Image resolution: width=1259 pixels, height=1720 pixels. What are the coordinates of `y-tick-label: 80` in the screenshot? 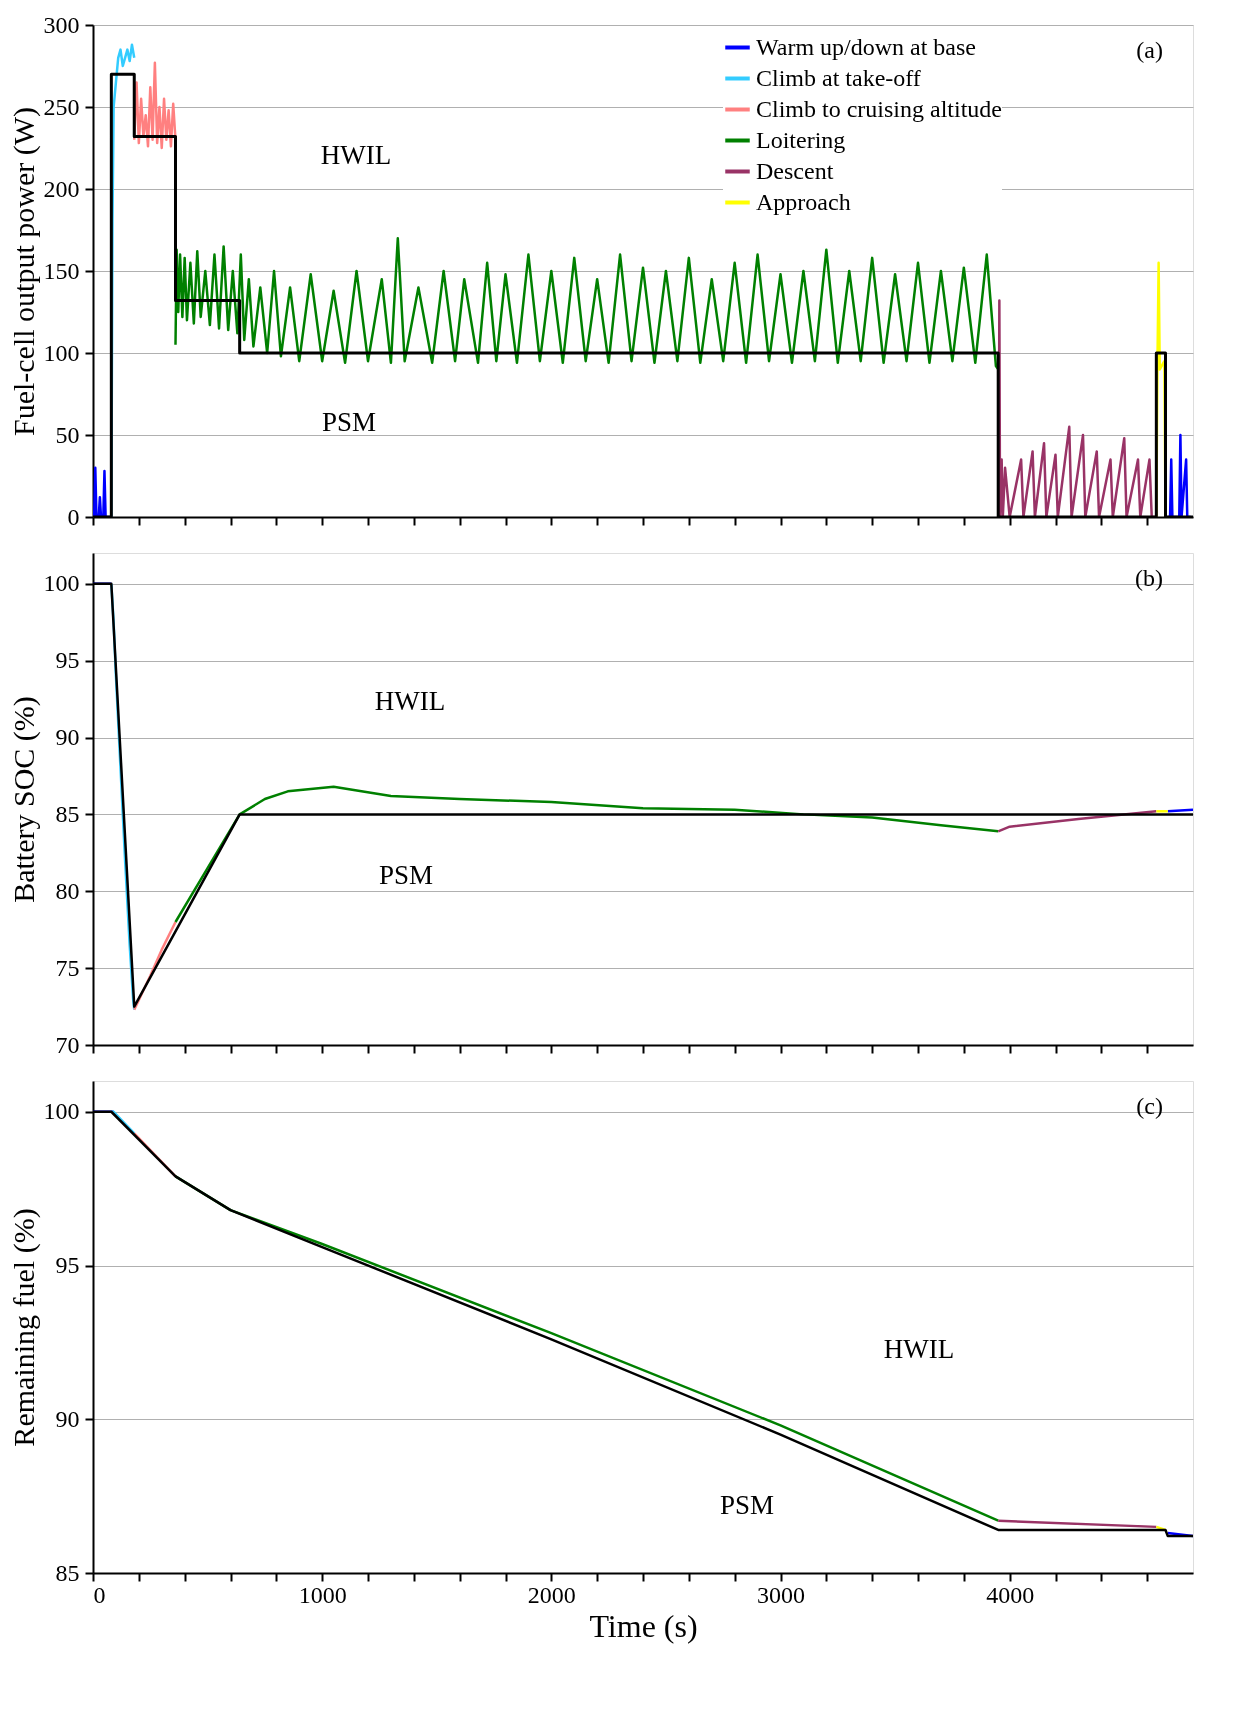 It's located at (67, 890).